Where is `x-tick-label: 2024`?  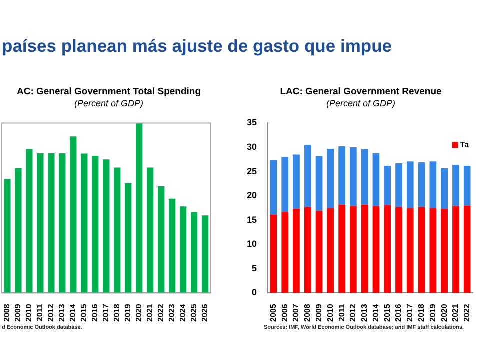 x-tick-label: 2024 is located at coordinates (183, 313).